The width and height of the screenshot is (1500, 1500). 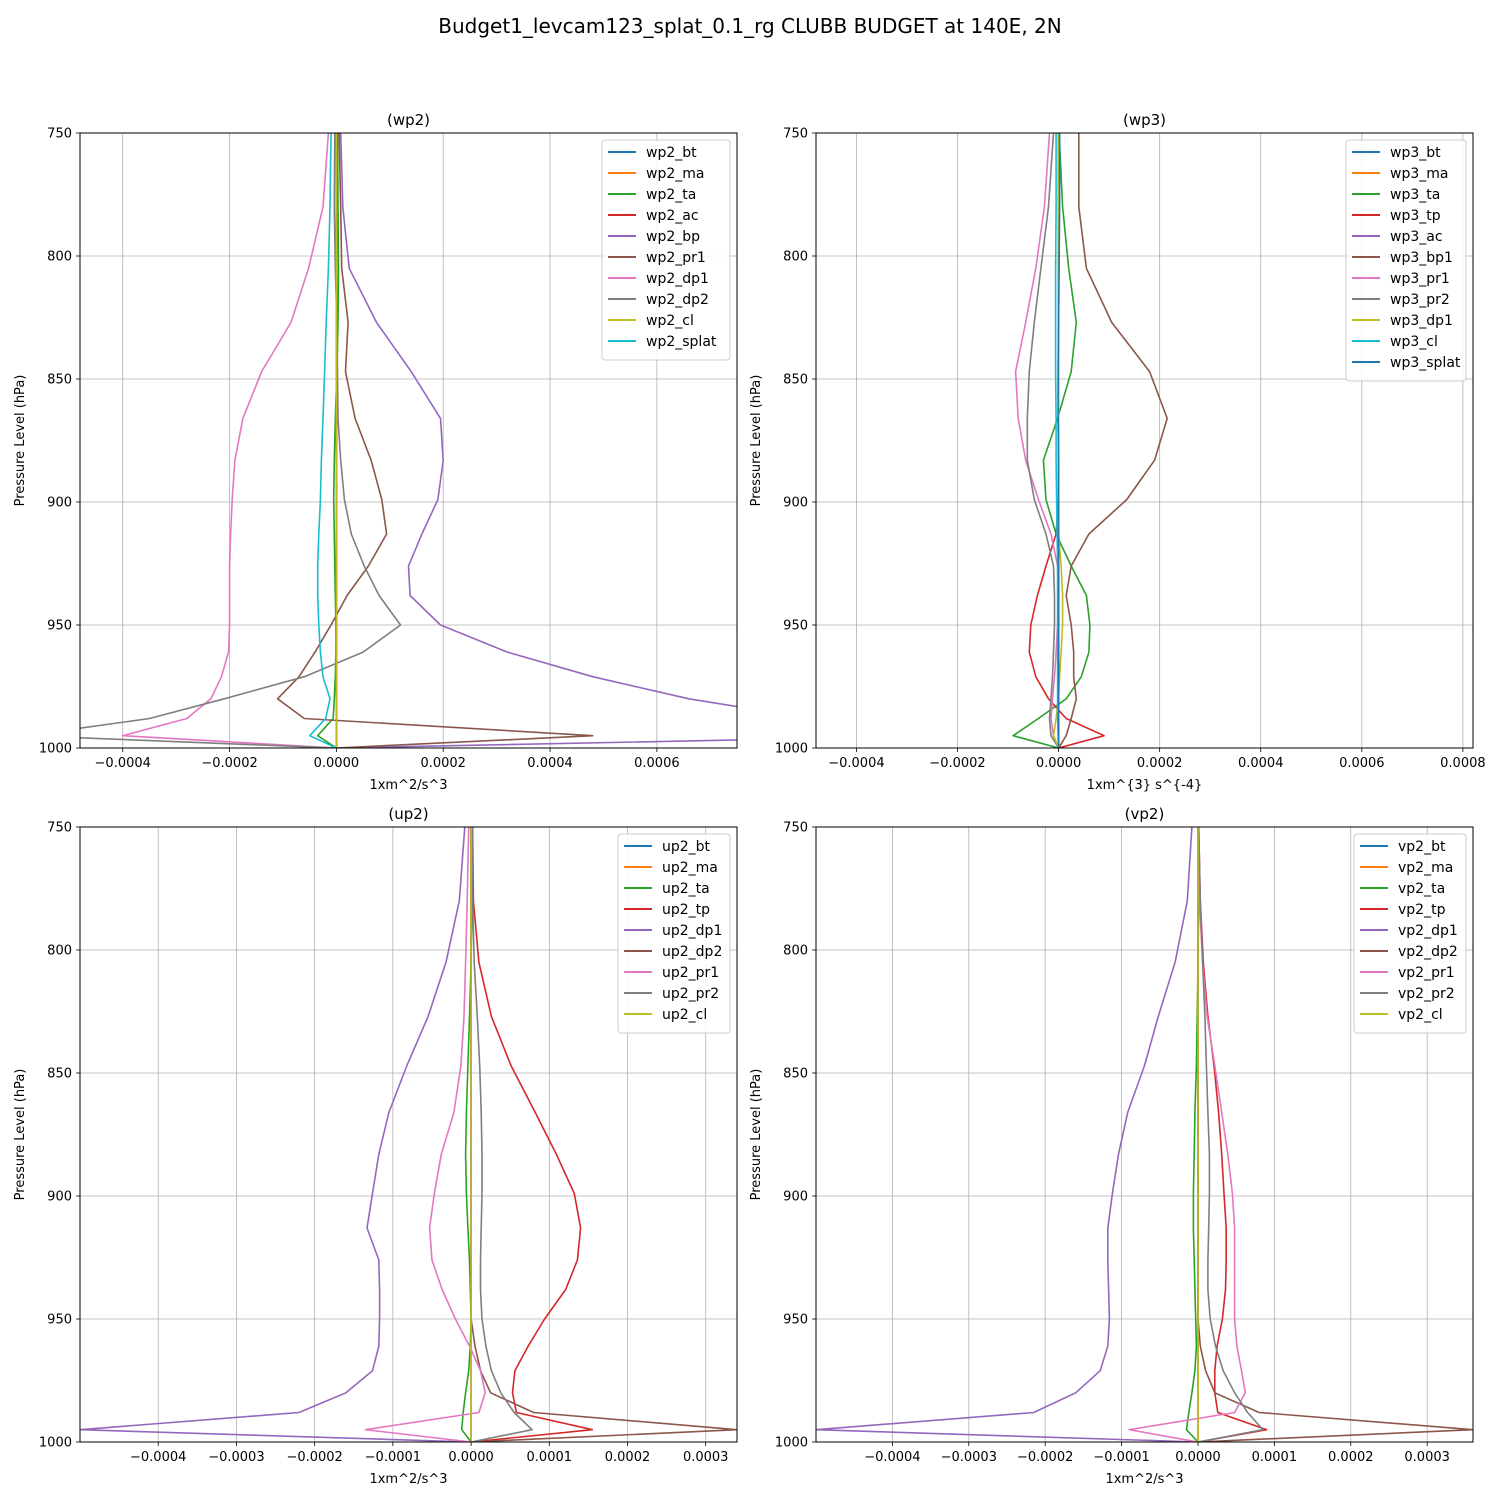 I want to click on legend-entry: vp2_cl, so click(x=1420, y=1015).